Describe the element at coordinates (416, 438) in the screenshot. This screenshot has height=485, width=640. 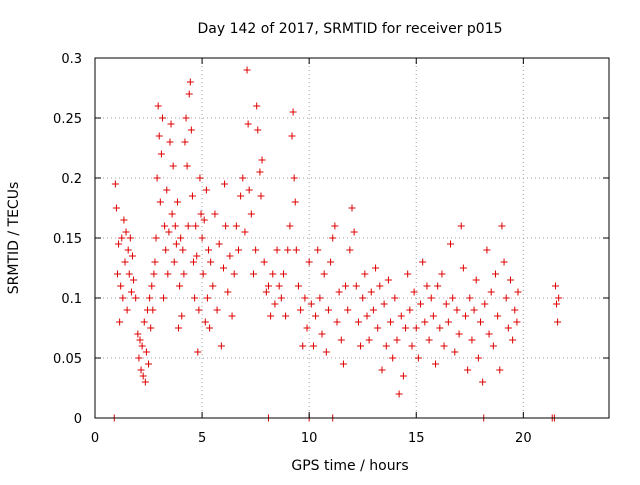
I see `x-tick-label: 15` at that location.